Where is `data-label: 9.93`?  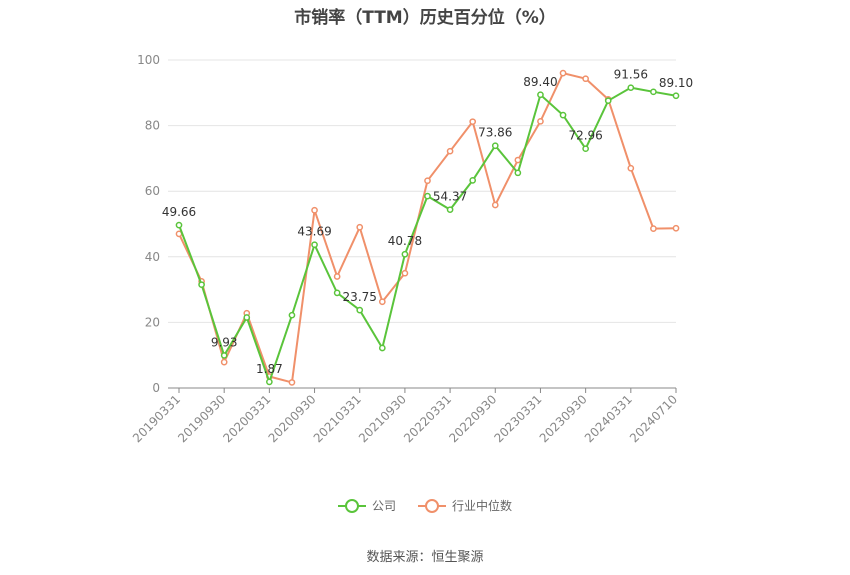
data-label: 9.93 is located at coordinates (224, 342).